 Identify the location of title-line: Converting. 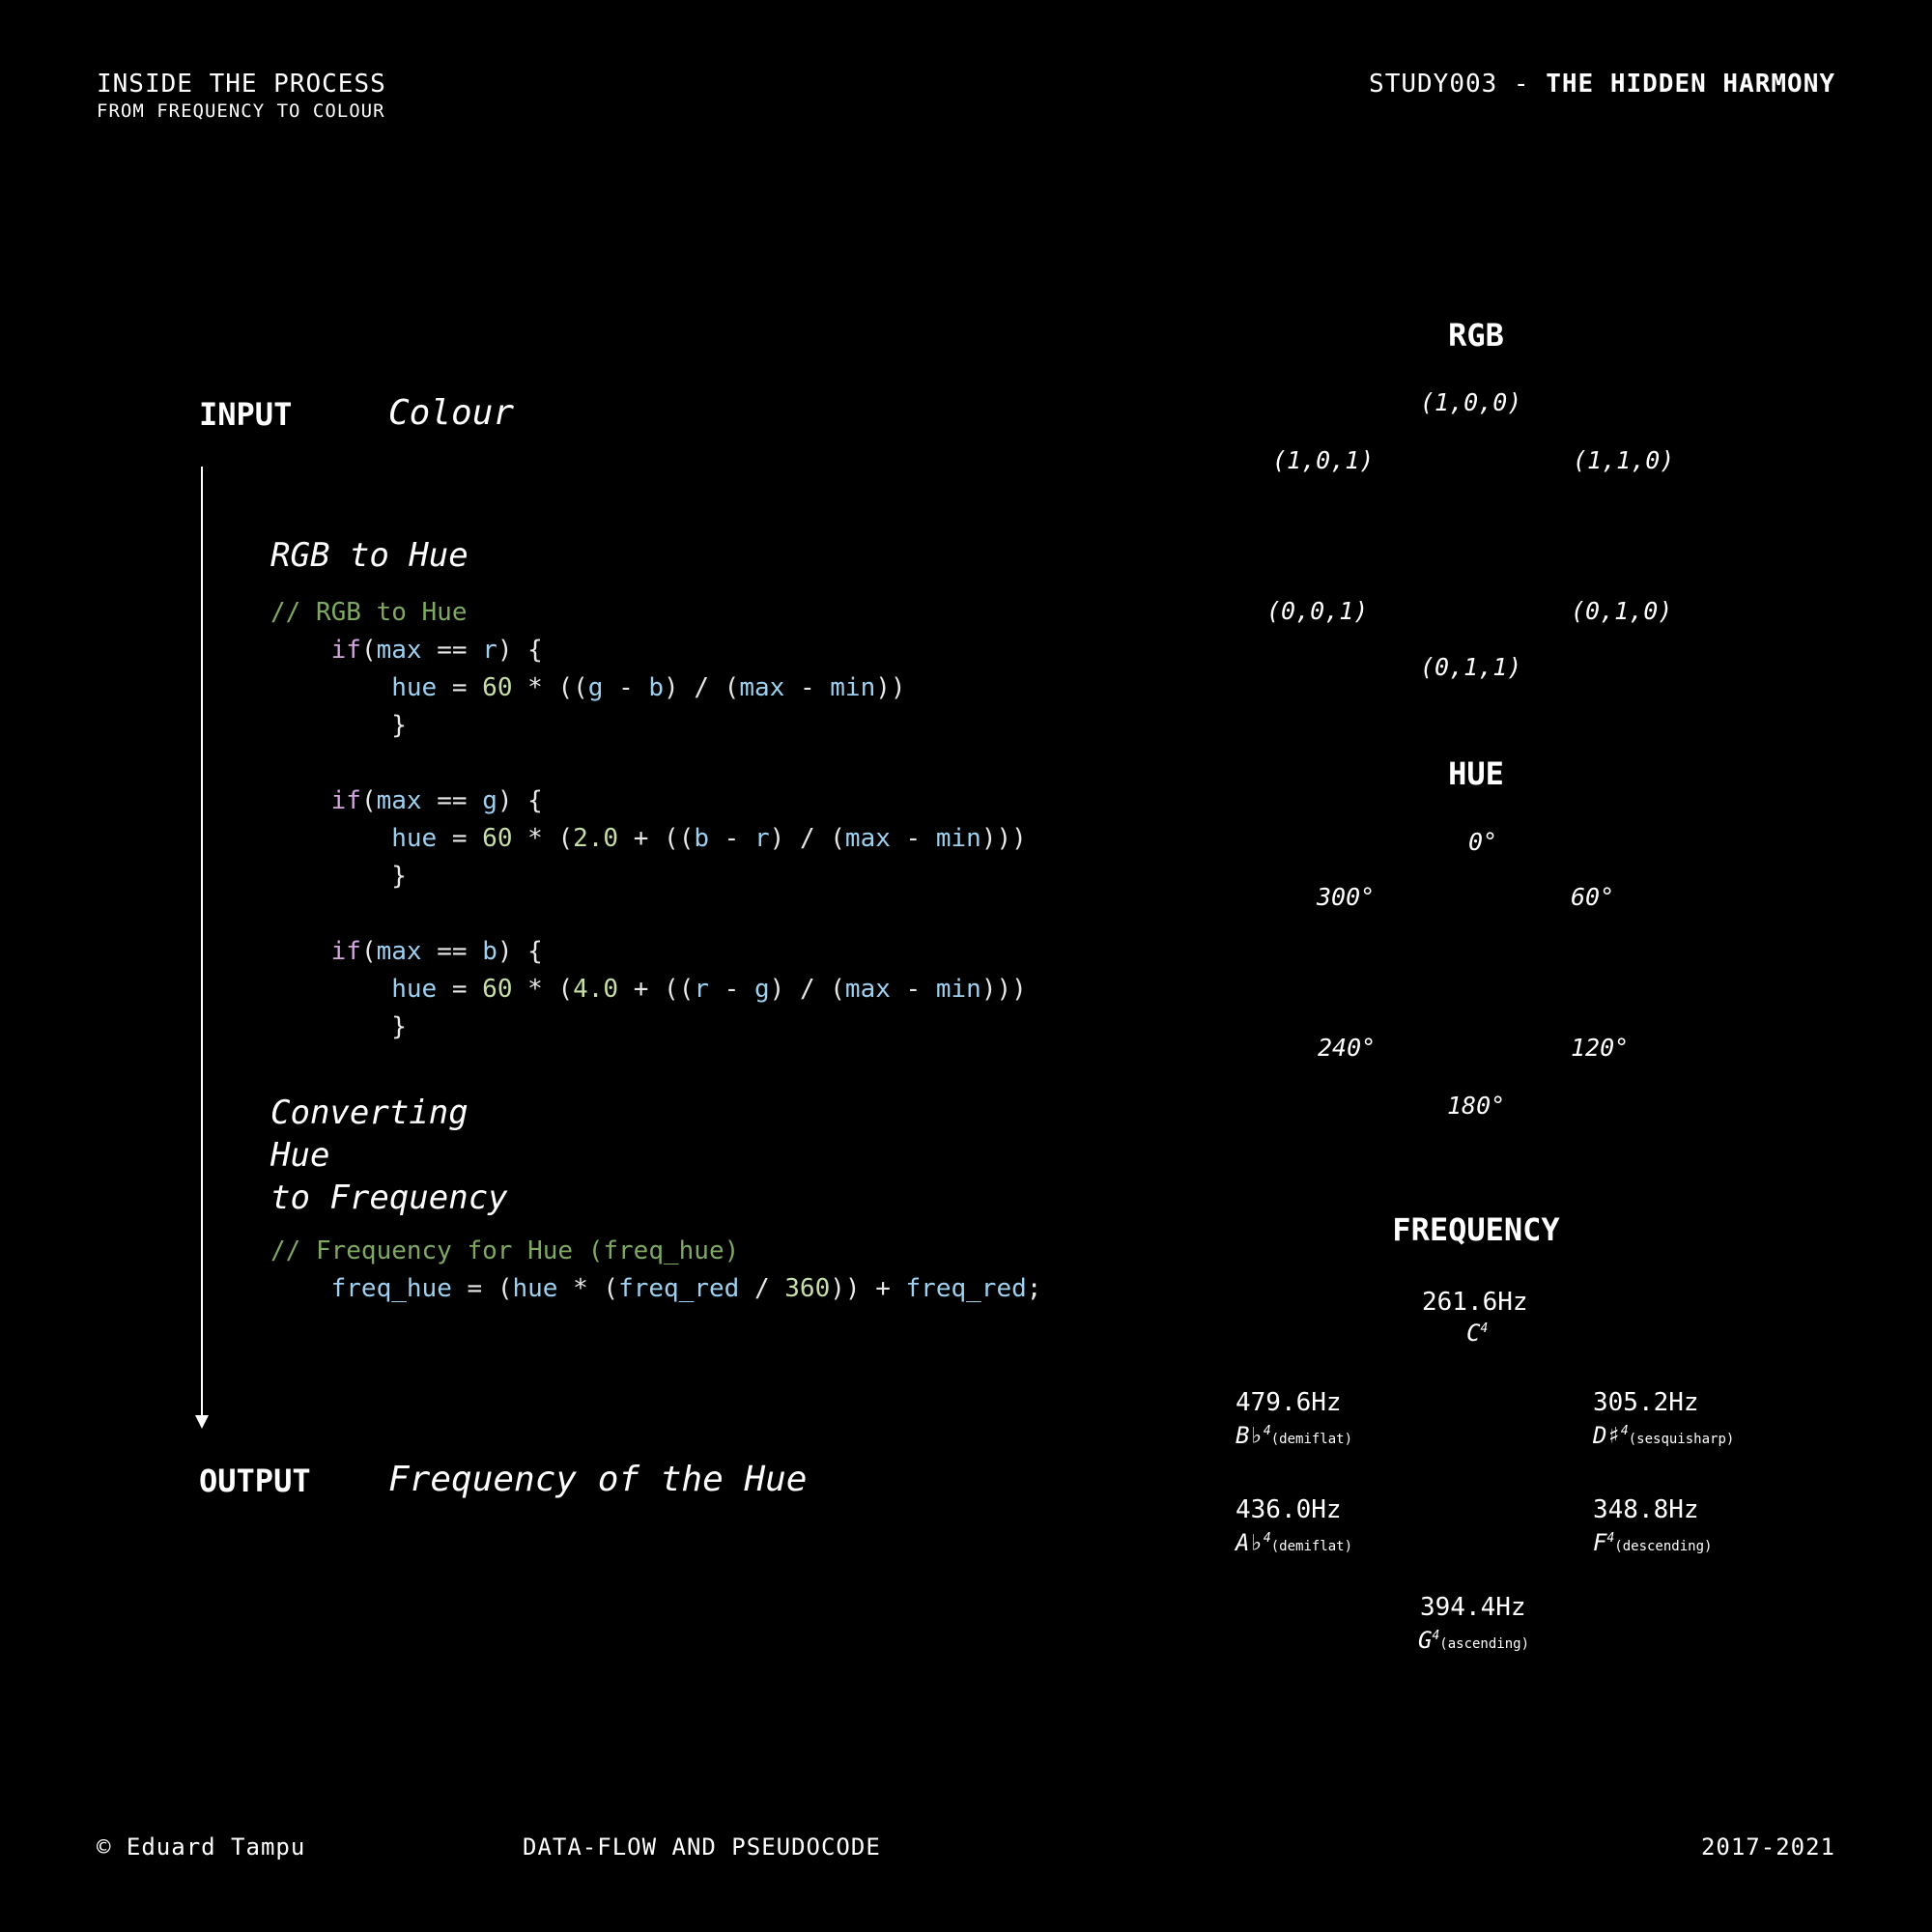
(369, 1113).